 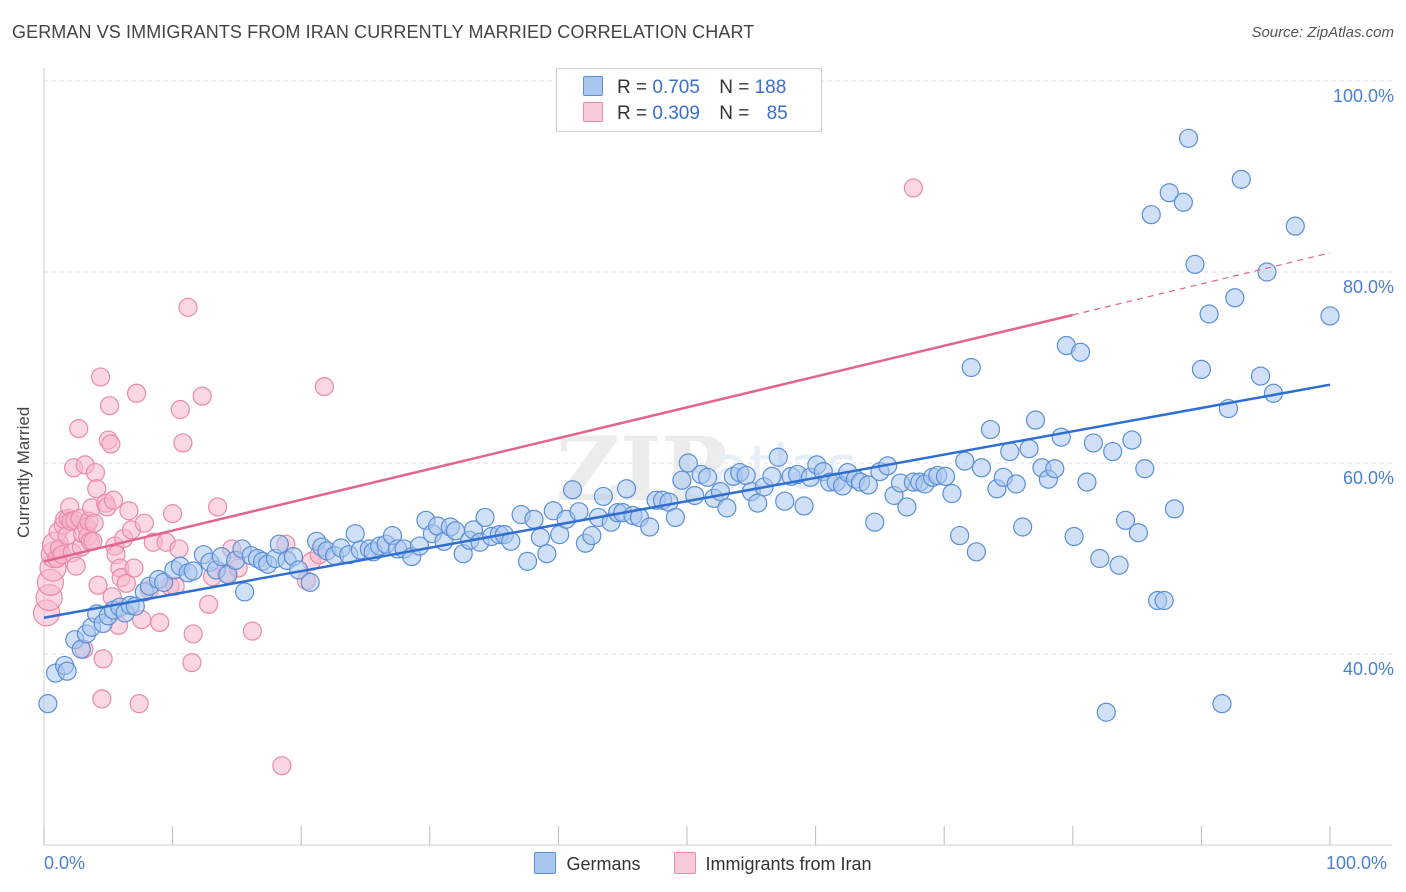 What do you see at coordinates (65, 863) in the screenshot?
I see `x-tick-label: 0.0%` at bounding box center [65, 863].